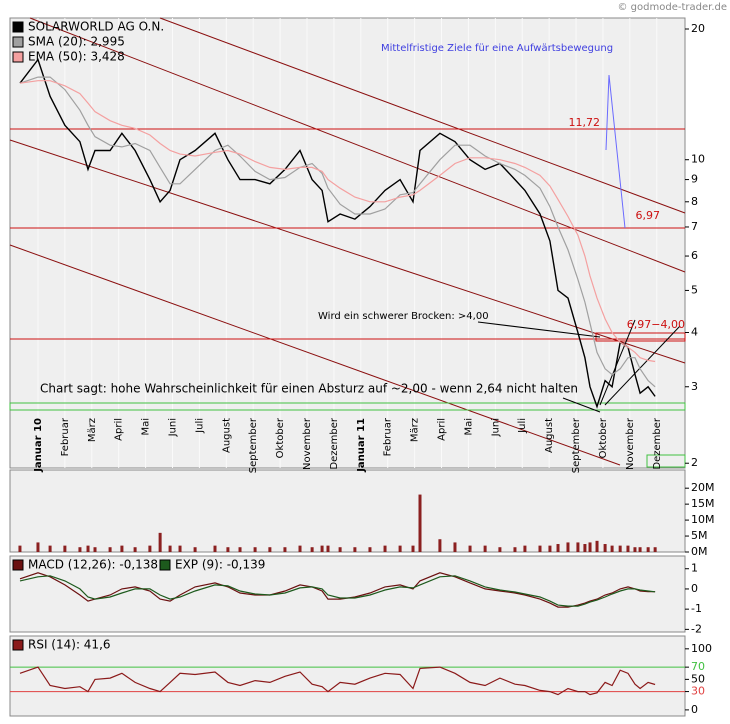  What do you see at coordinates (699, 551) in the screenshot?
I see `y-tick-label: 0M` at bounding box center [699, 551].